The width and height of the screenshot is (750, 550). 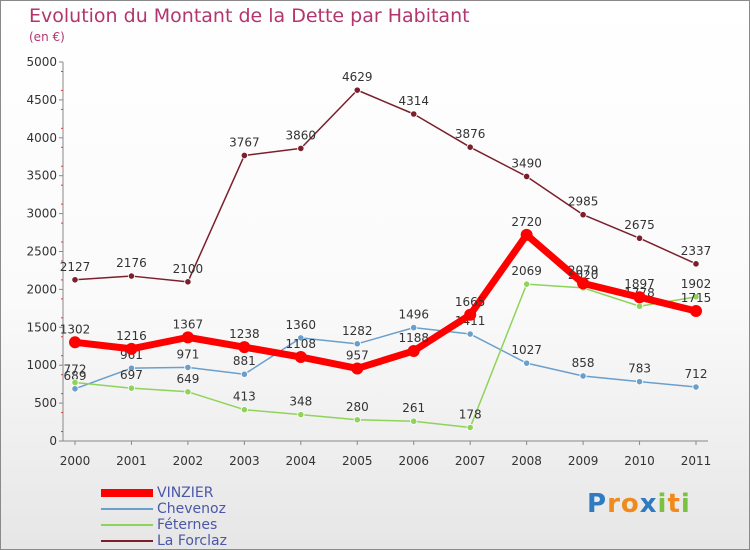 I want to click on y-tick-label: 5000, so click(x=41, y=62).